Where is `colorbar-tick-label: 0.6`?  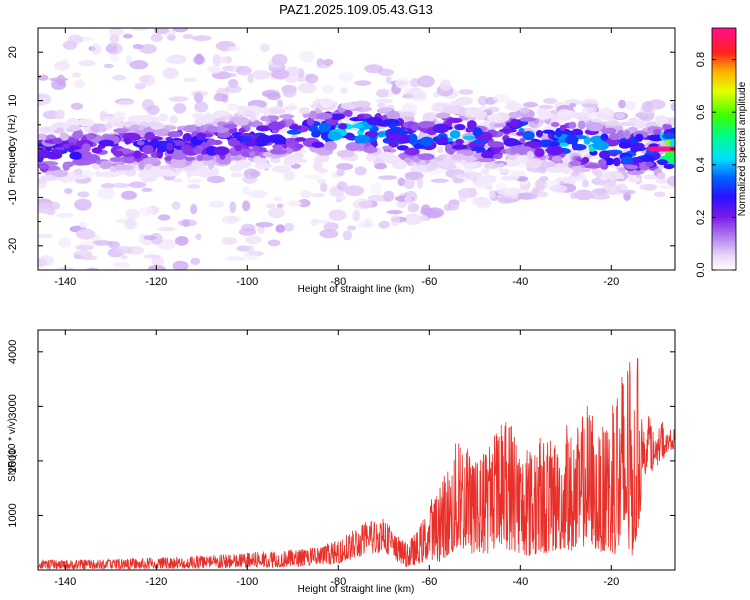
colorbar-tick-label: 0.6 is located at coordinates (701, 112).